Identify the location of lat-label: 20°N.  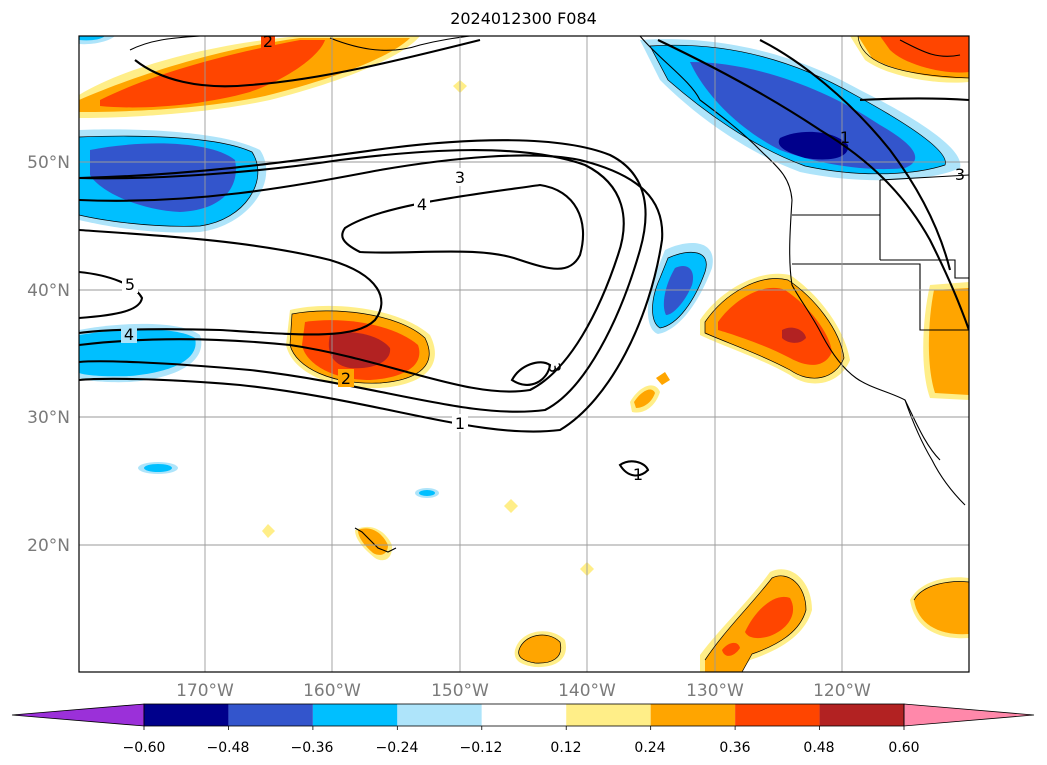
(48, 546).